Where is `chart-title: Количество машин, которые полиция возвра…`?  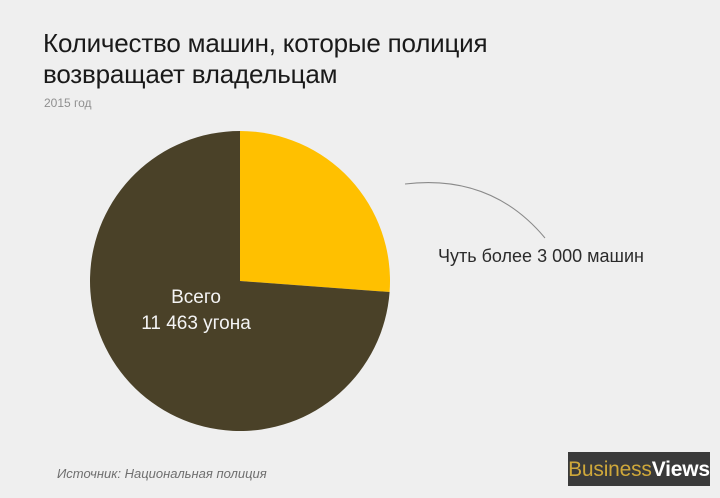 chart-title: Количество машин, которые полиция возвра… is located at coordinates (303, 59).